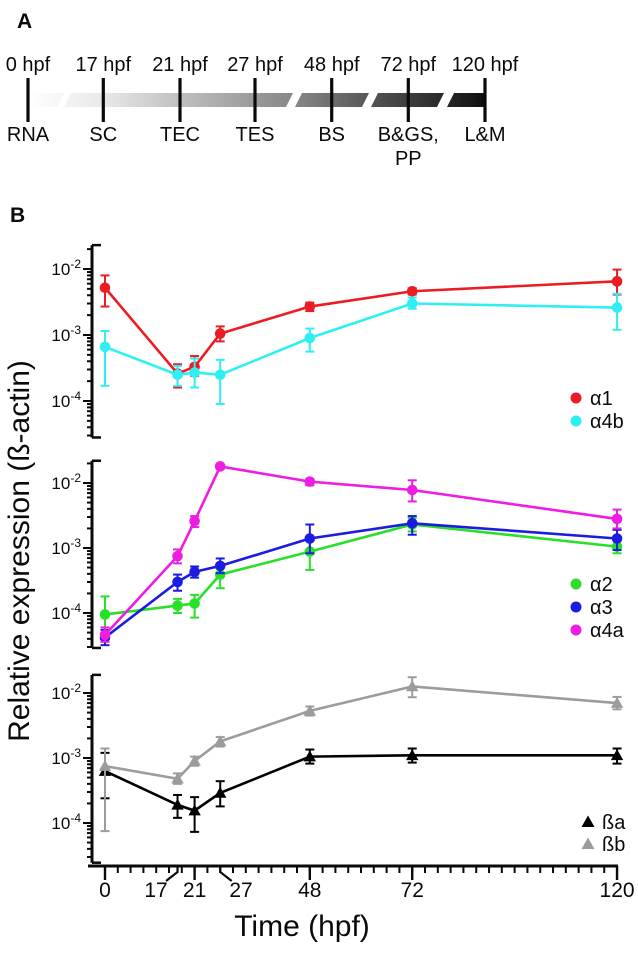 This screenshot has height=955, width=638. I want to click on timeline-stage-label-line2: PP, so click(408, 159).